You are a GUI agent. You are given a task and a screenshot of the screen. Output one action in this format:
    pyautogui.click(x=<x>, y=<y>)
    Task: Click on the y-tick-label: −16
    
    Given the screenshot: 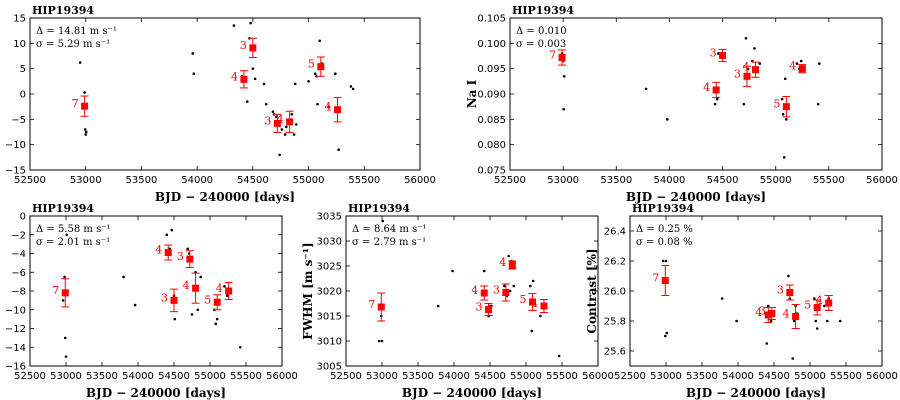 What is the action you would take?
    pyautogui.click(x=15, y=367)
    